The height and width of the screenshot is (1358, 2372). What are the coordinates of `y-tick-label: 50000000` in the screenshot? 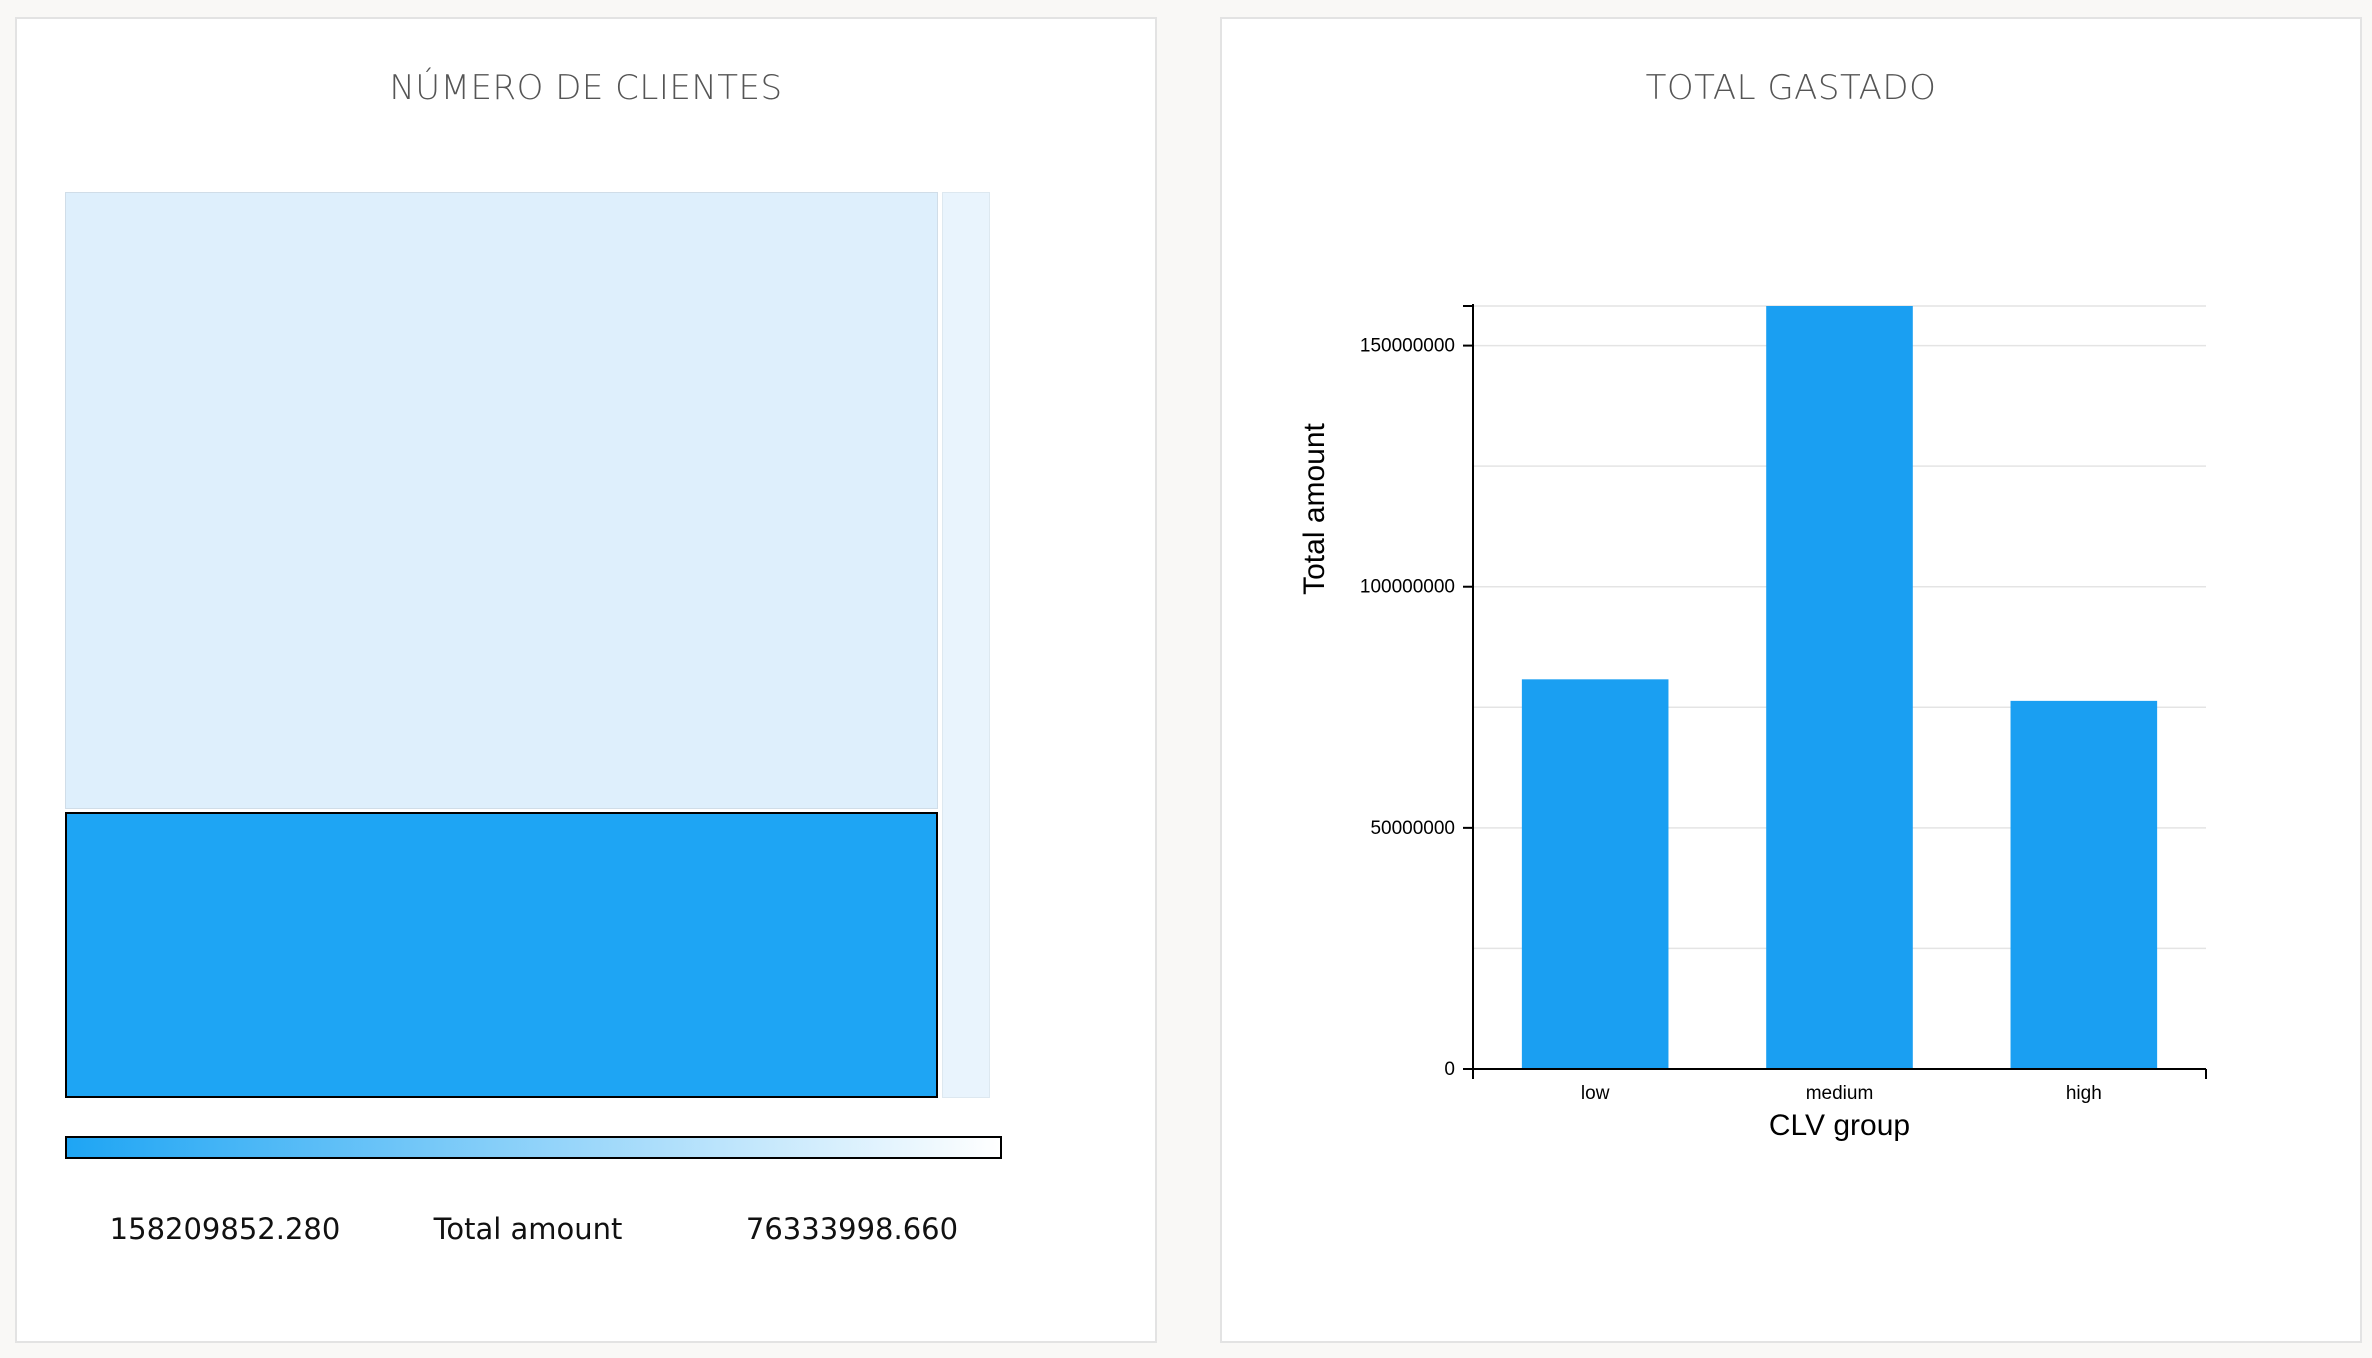 It's located at (1412, 828).